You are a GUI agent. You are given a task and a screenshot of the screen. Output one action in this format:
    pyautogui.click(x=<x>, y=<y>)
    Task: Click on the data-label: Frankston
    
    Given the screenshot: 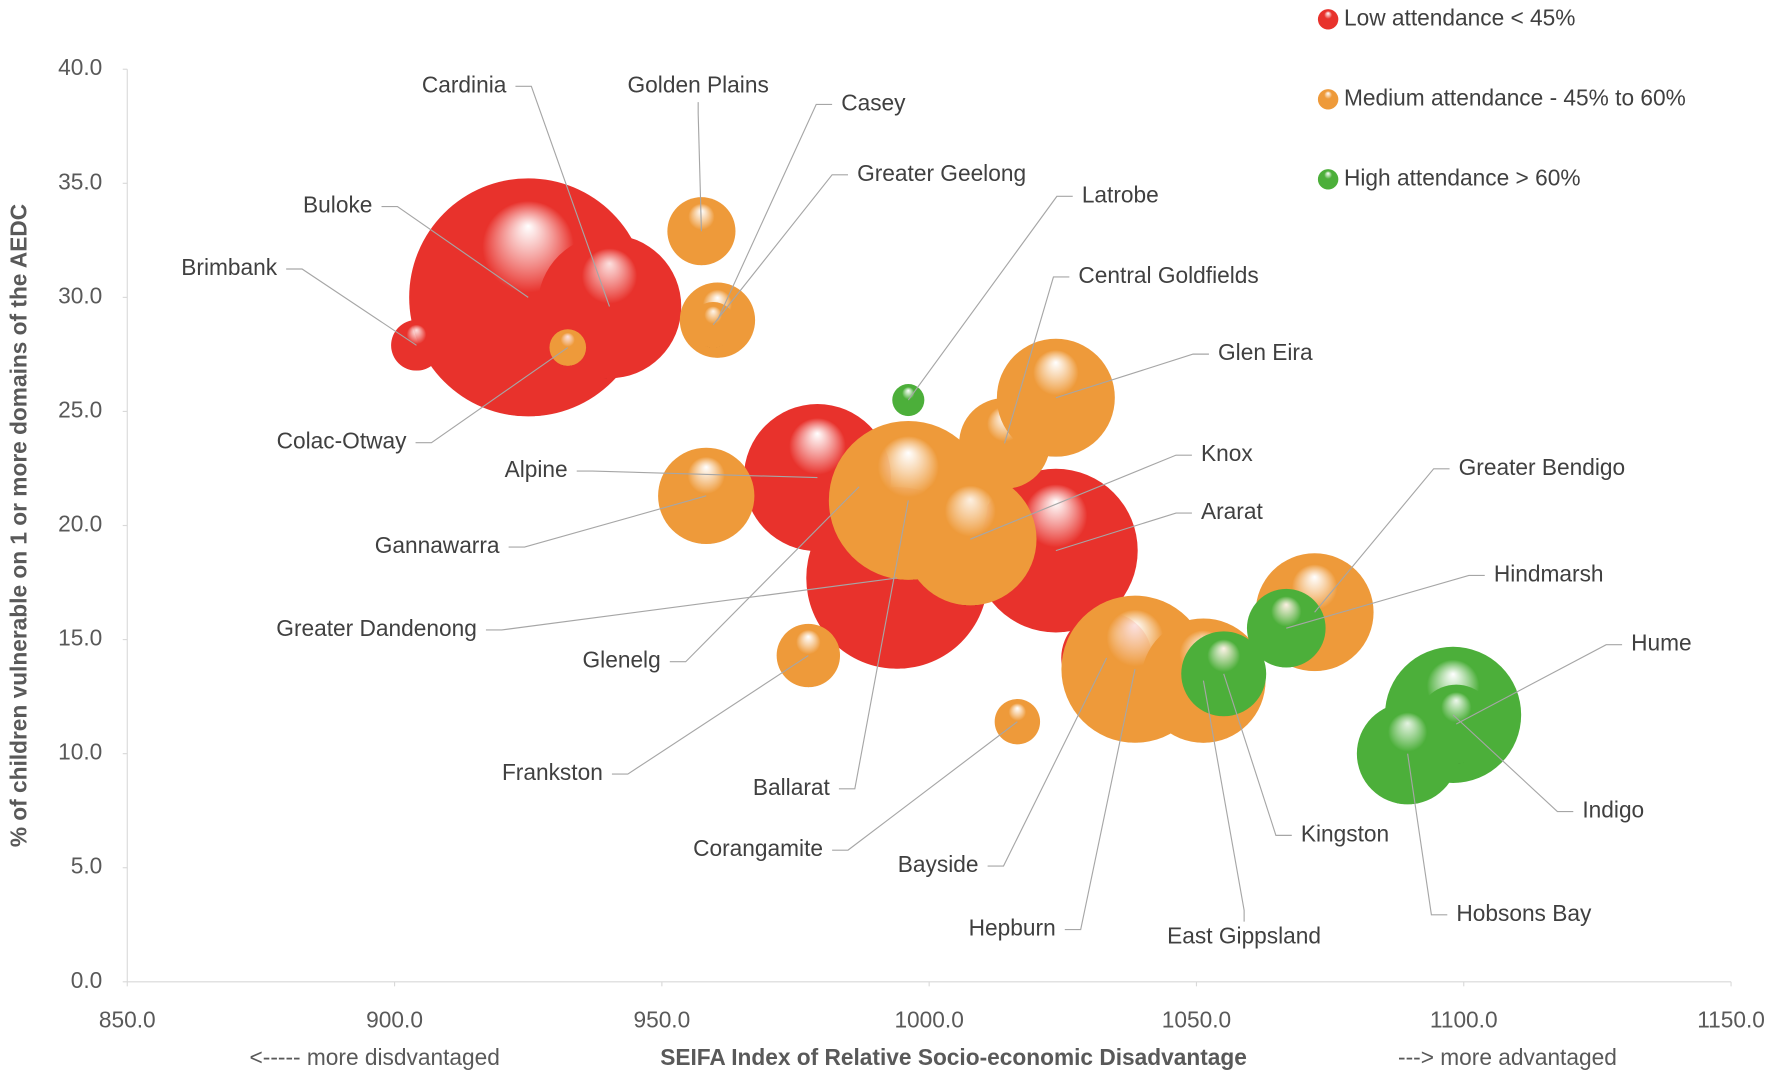 What is the action you would take?
    pyautogui.click(x=552, y=772)
    